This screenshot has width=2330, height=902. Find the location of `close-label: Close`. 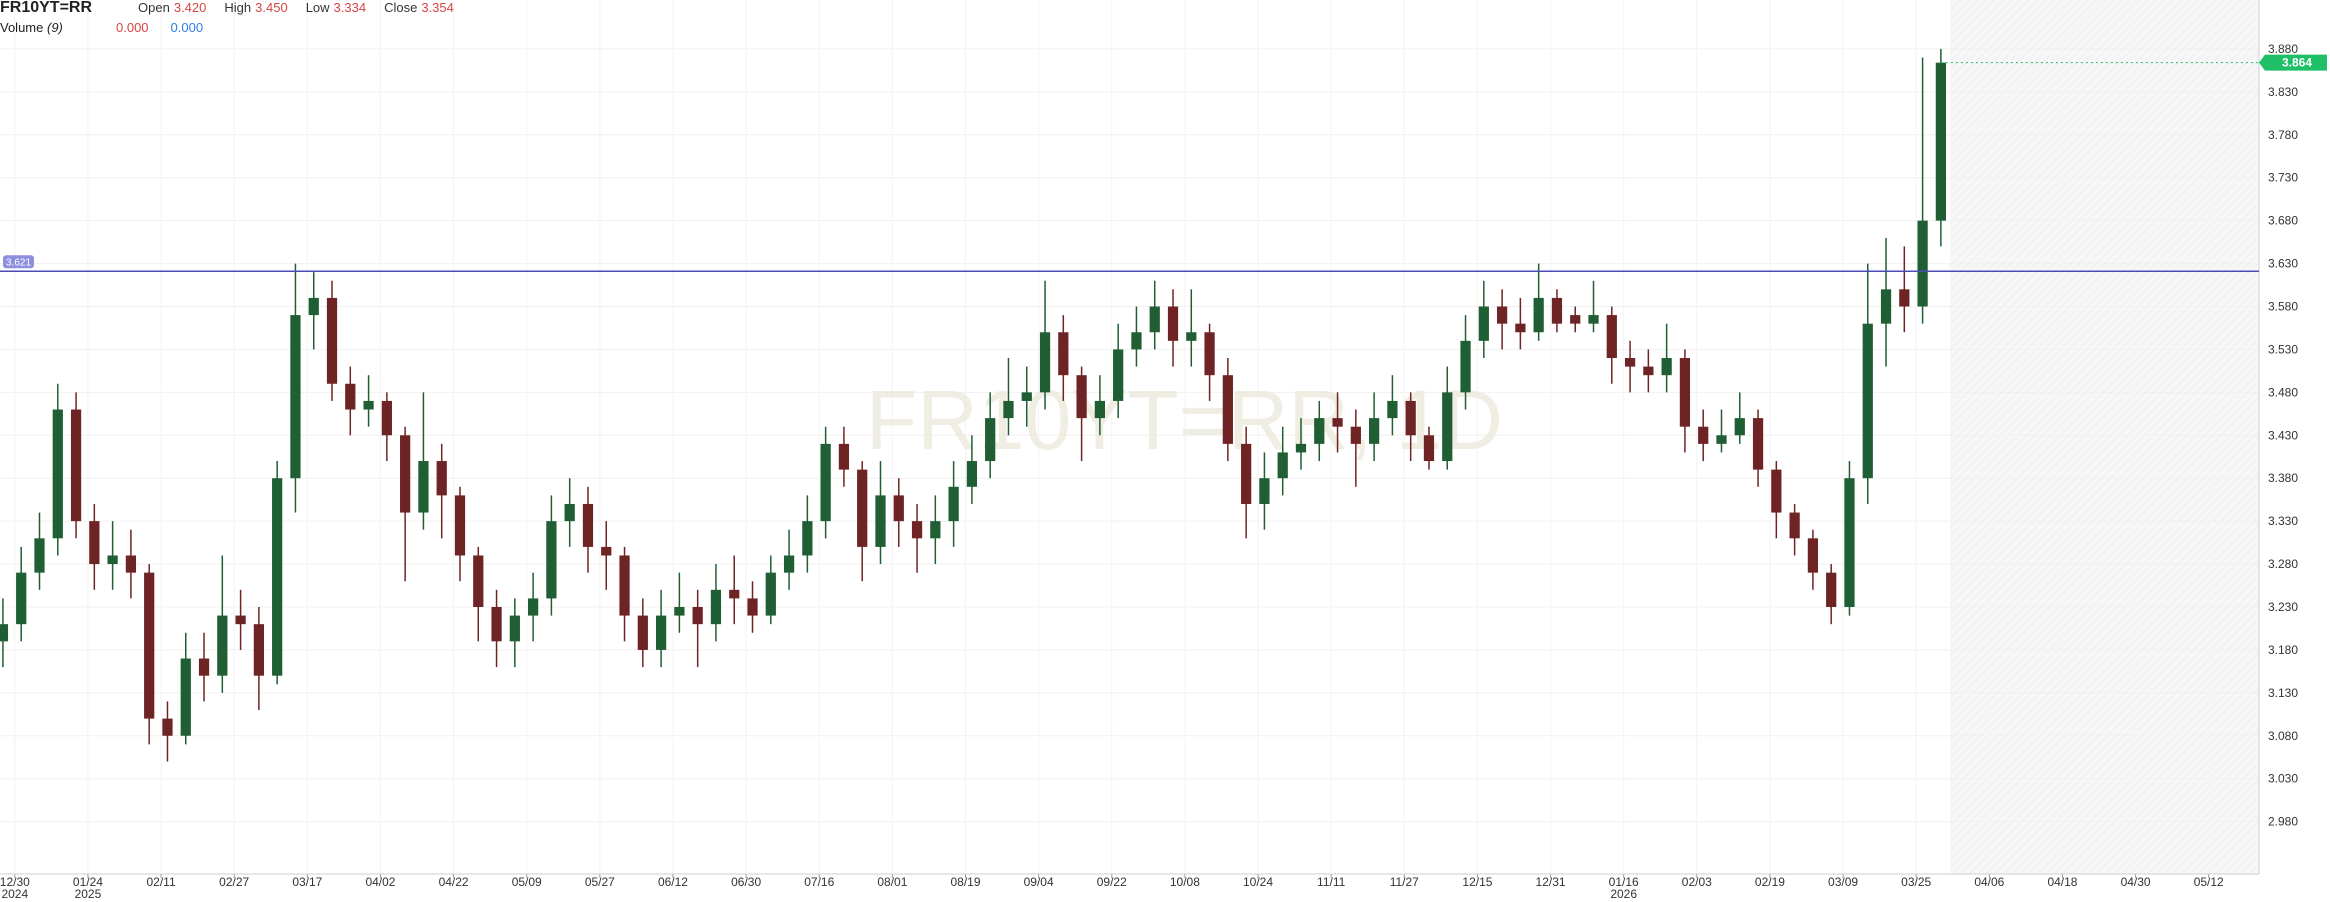

close-label: Close is located at coordinates (401, 7).